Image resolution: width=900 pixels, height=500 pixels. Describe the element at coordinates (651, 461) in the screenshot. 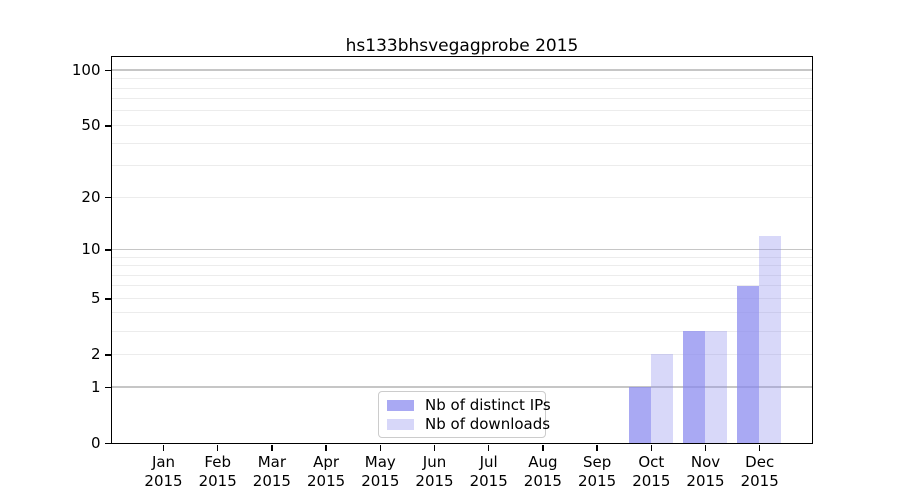

I see `x-tick-month: Oct` at that location.